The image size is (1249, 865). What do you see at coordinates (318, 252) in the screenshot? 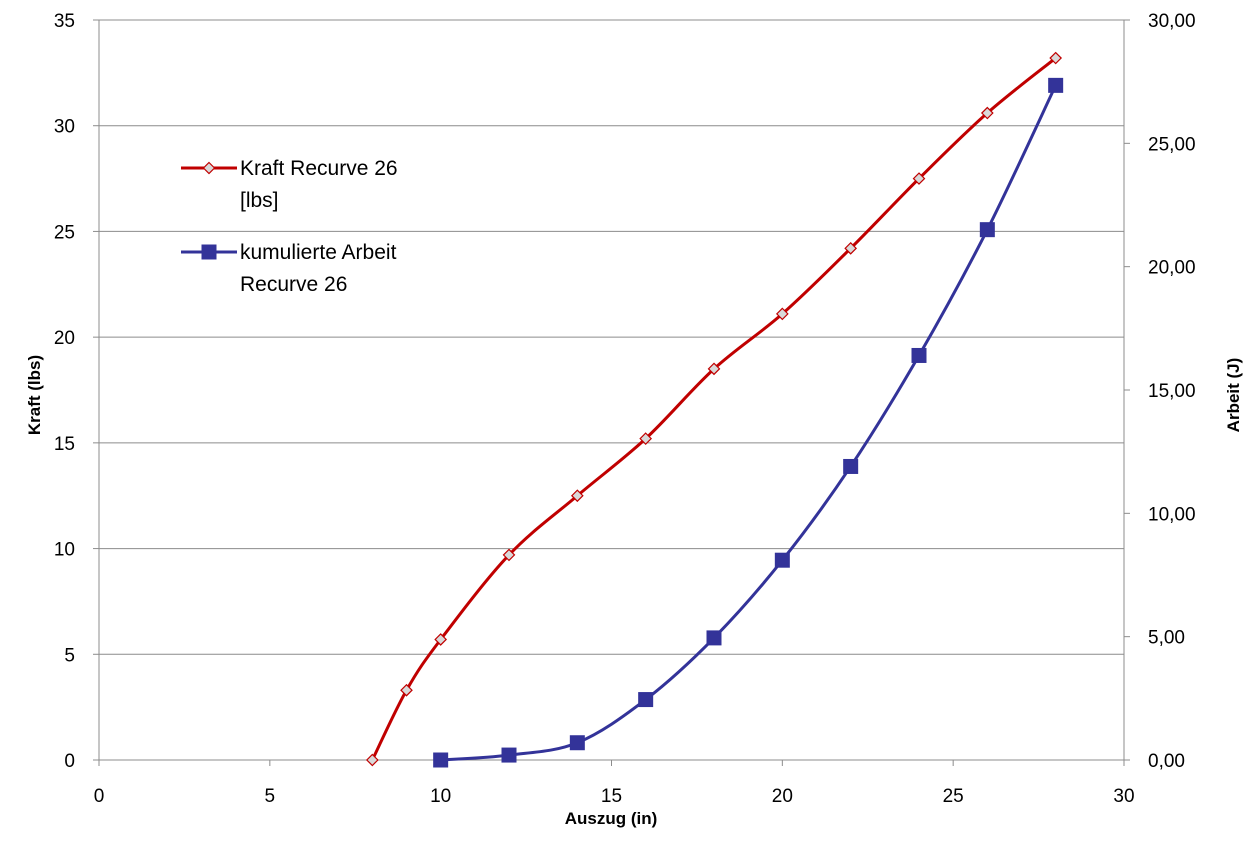
I see `legend-label: kumulierte Arbeit` at bounding box center [318, 252].